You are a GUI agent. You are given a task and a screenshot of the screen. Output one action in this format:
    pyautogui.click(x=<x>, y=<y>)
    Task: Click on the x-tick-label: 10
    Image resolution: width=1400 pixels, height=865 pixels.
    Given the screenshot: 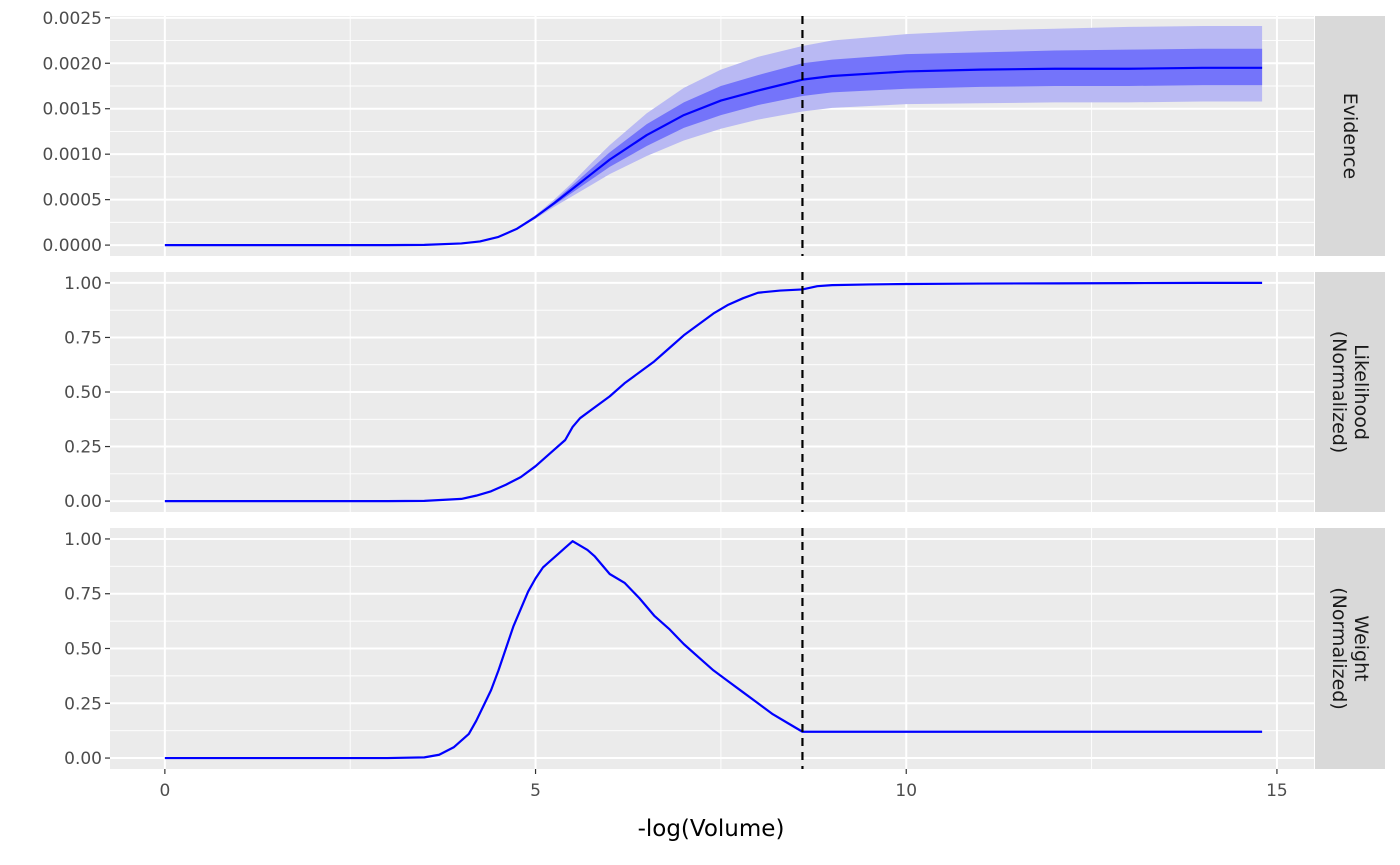 What is the action you would take?
    pyautogui.click(x=906, y=791)
    